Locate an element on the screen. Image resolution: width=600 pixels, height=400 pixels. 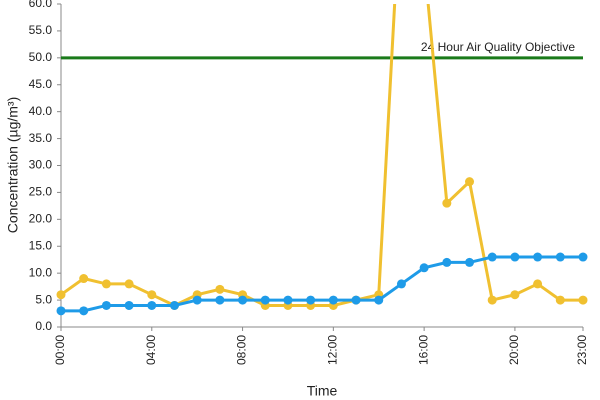
y-tick-label: 55.0 is located at coordinates (41, 30).